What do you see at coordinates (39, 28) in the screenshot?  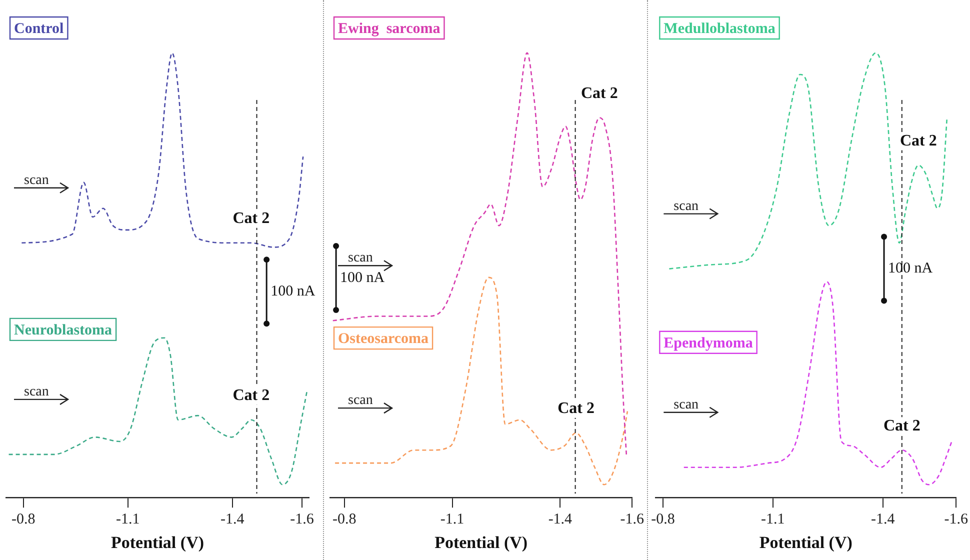 I see `text: Control` at bounding box center [39, 28].